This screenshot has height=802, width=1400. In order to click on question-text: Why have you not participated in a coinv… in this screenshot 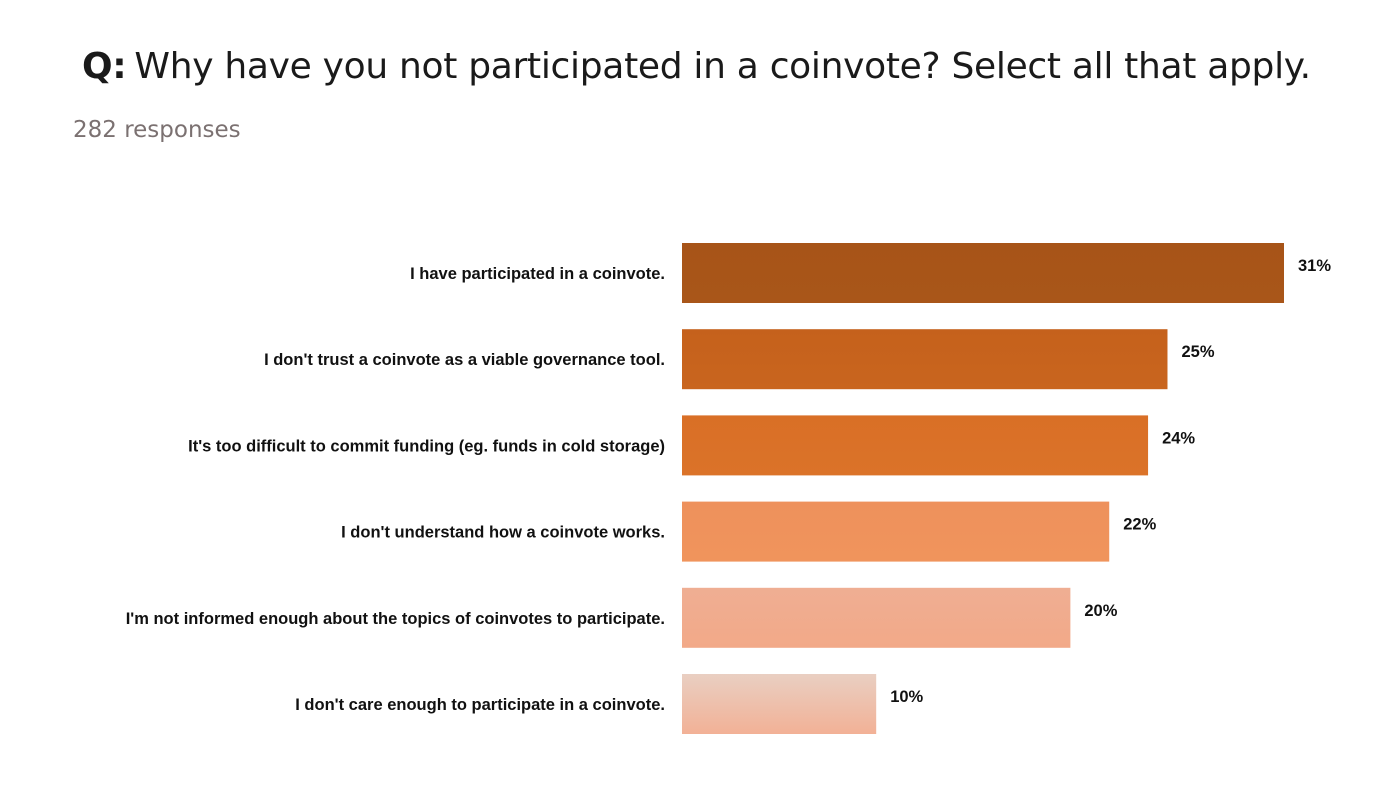, I will do `click(722, 66)`.